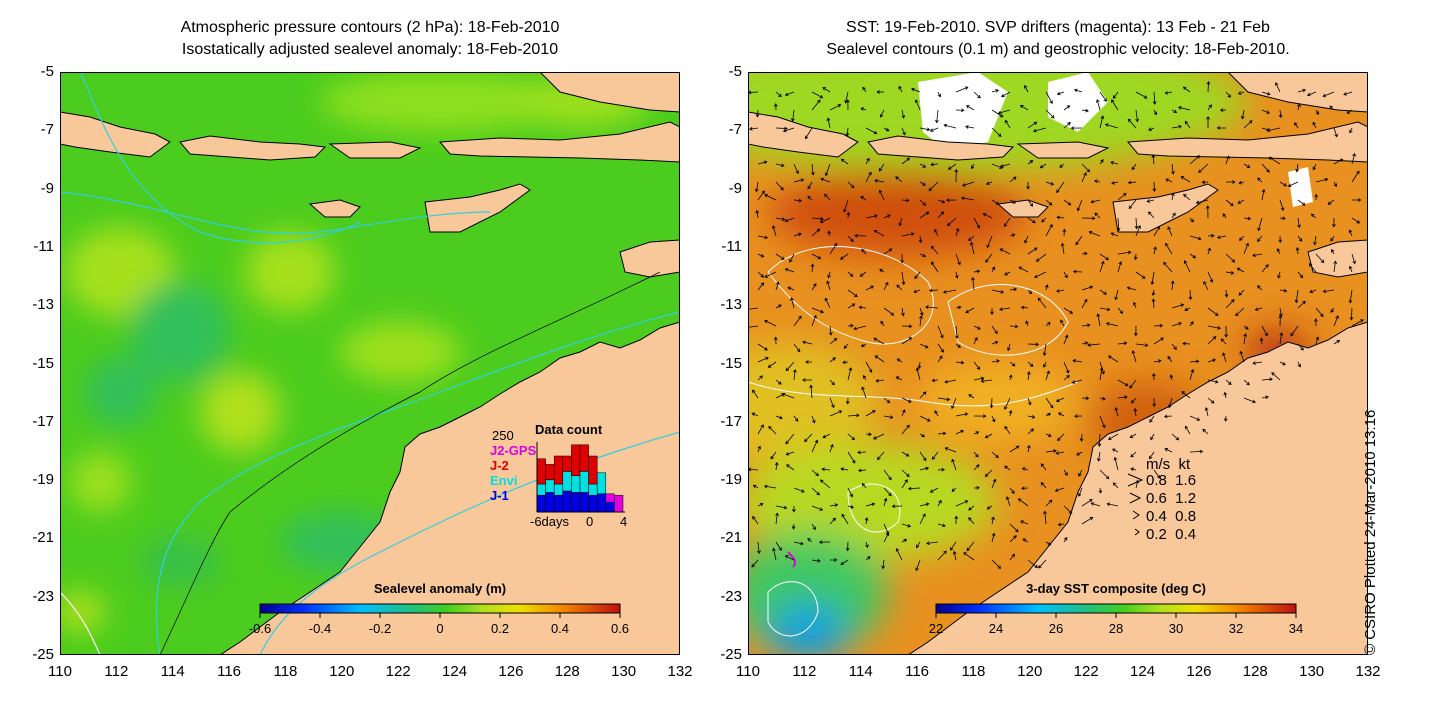 The width and height of the screenshot is (1440, 720). What do you see at coordinates (1176, 628) in the screenshot?
I see `sst-colorbar-label: 30` at bounding box center [1176, 628].